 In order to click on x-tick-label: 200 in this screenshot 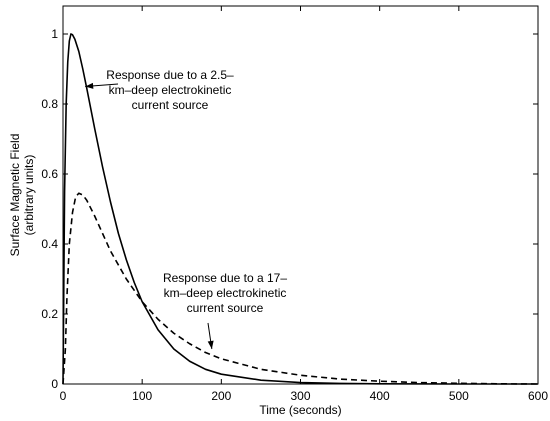, I will do `click(221, 396)`.